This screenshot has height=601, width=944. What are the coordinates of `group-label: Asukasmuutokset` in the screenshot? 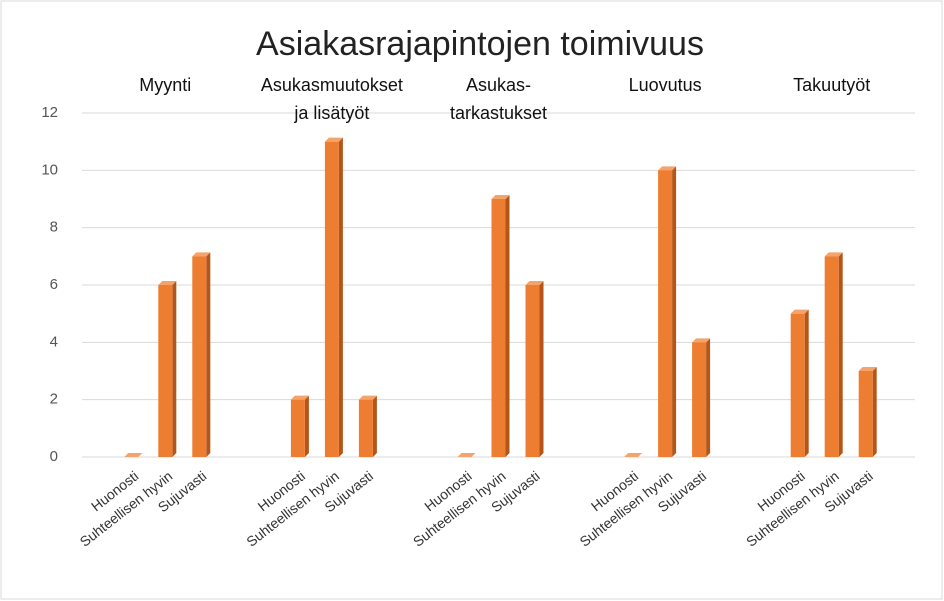 It's located at (332, 85).